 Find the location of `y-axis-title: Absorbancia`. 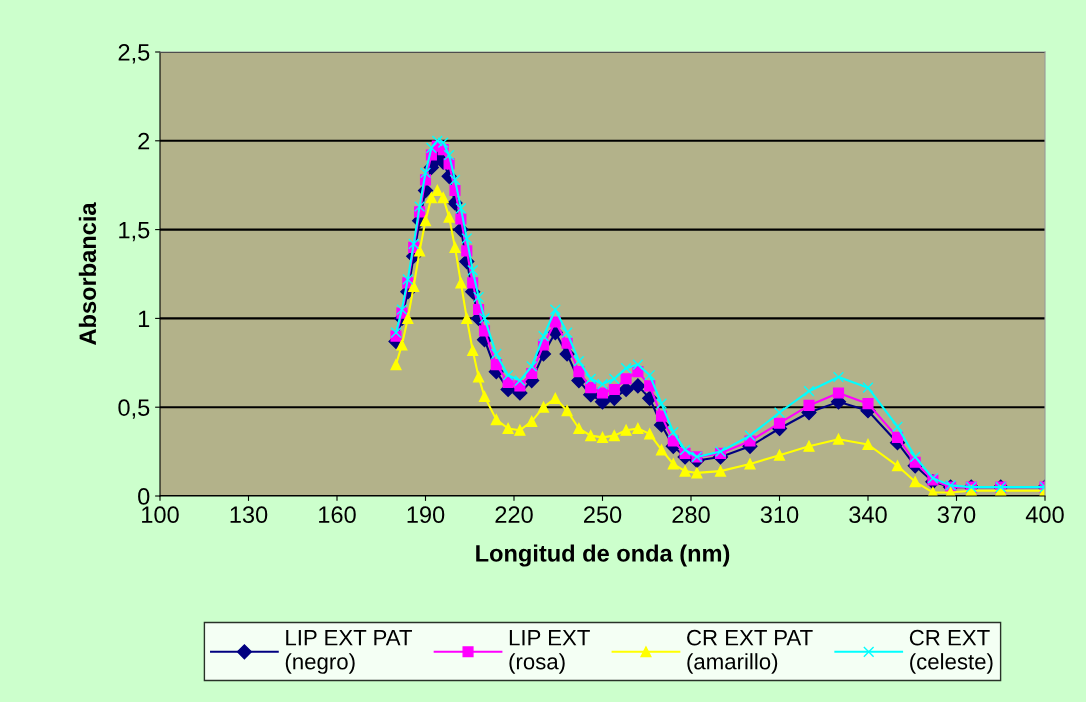

y-axis-title: Absorbancia is located at coordinates (87, 273).